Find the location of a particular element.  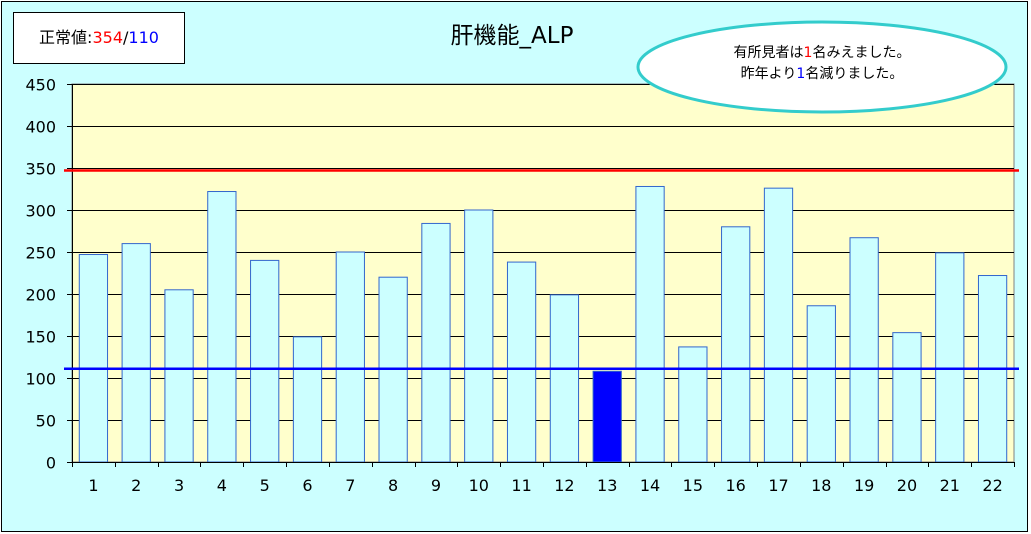

x-tick-label: 18 is located at coordinates (821, 485).